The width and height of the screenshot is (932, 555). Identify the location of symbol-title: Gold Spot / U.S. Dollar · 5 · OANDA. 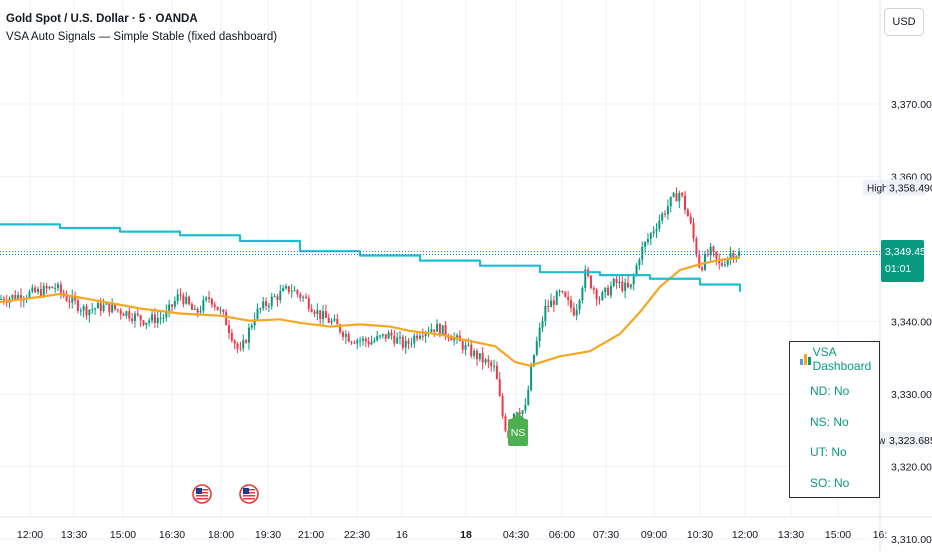
(102, 19).